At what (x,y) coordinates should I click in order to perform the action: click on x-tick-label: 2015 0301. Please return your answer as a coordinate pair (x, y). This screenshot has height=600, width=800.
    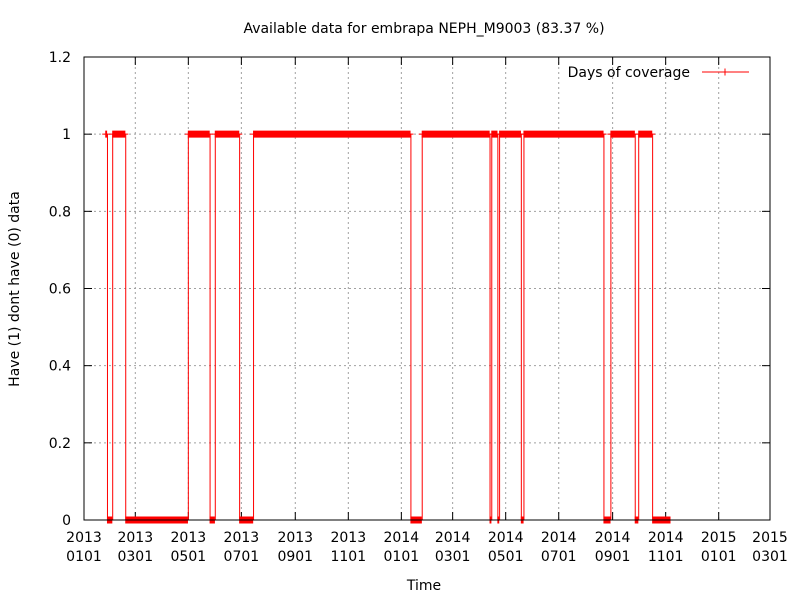
    Looking at the image, I should click on (770, 547).